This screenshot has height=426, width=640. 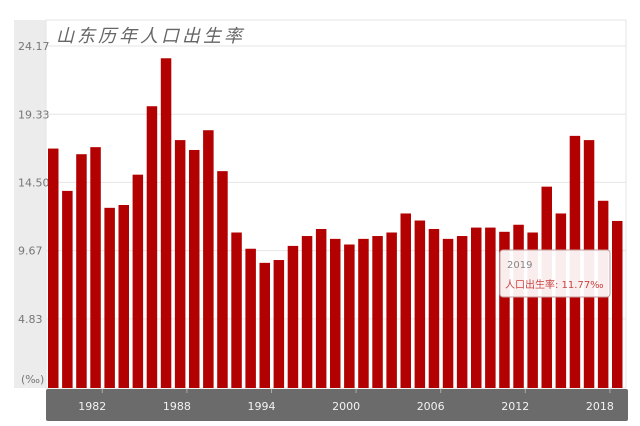 I want to click on bar-1996, so click(x=293, y=316).